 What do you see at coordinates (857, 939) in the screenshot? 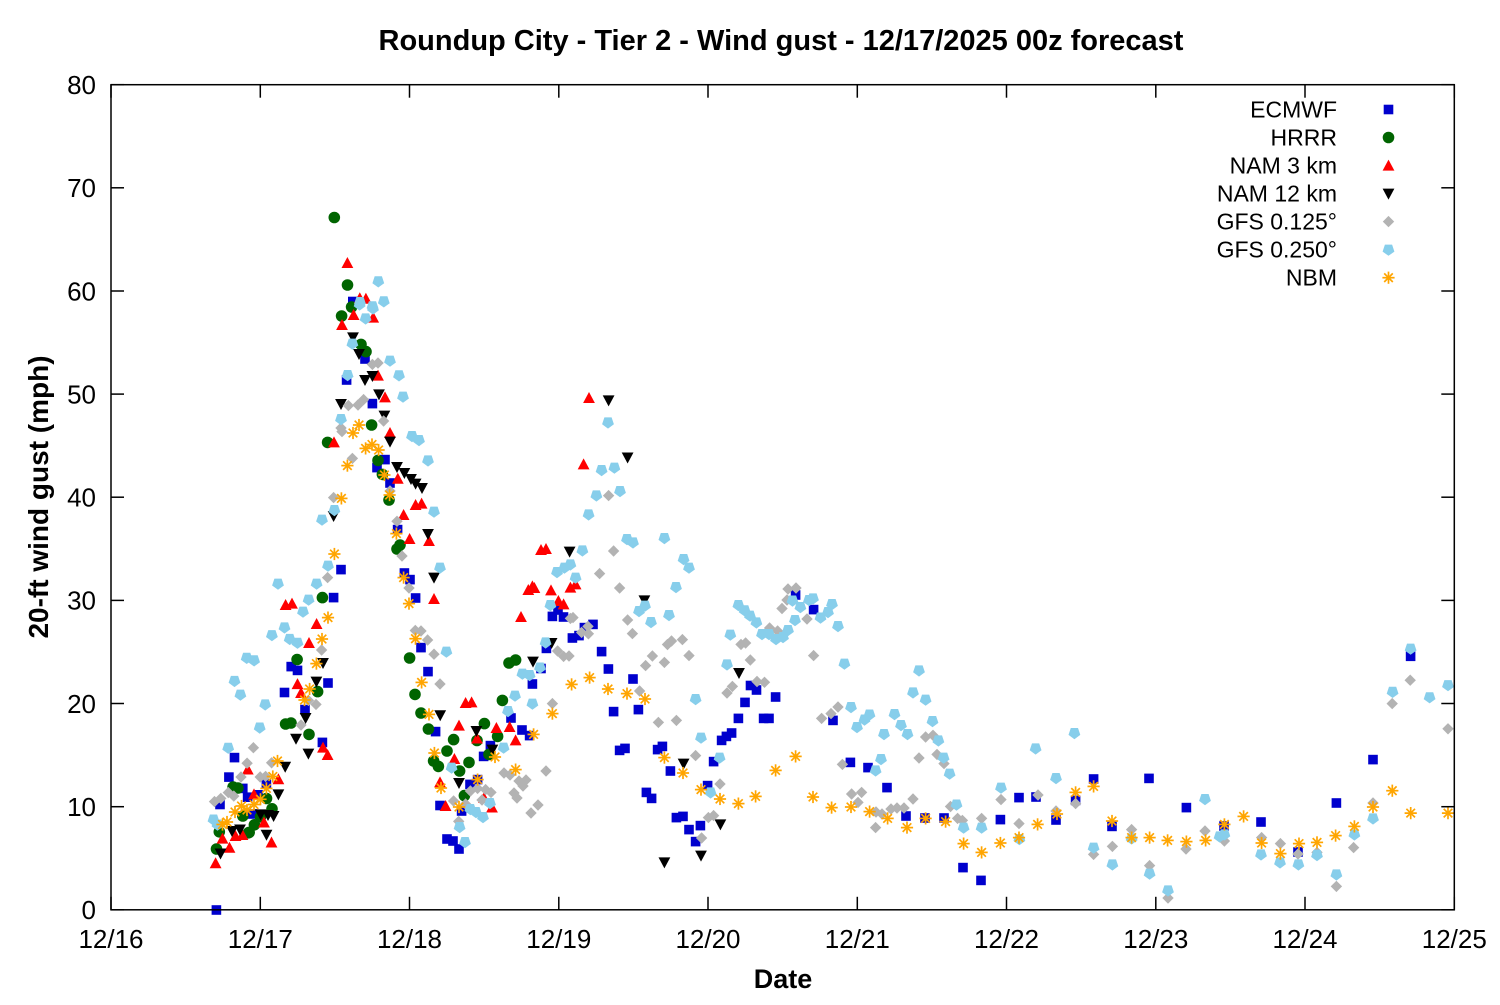
I see `svg-text: 12/21` at bounding box center [857, 939].